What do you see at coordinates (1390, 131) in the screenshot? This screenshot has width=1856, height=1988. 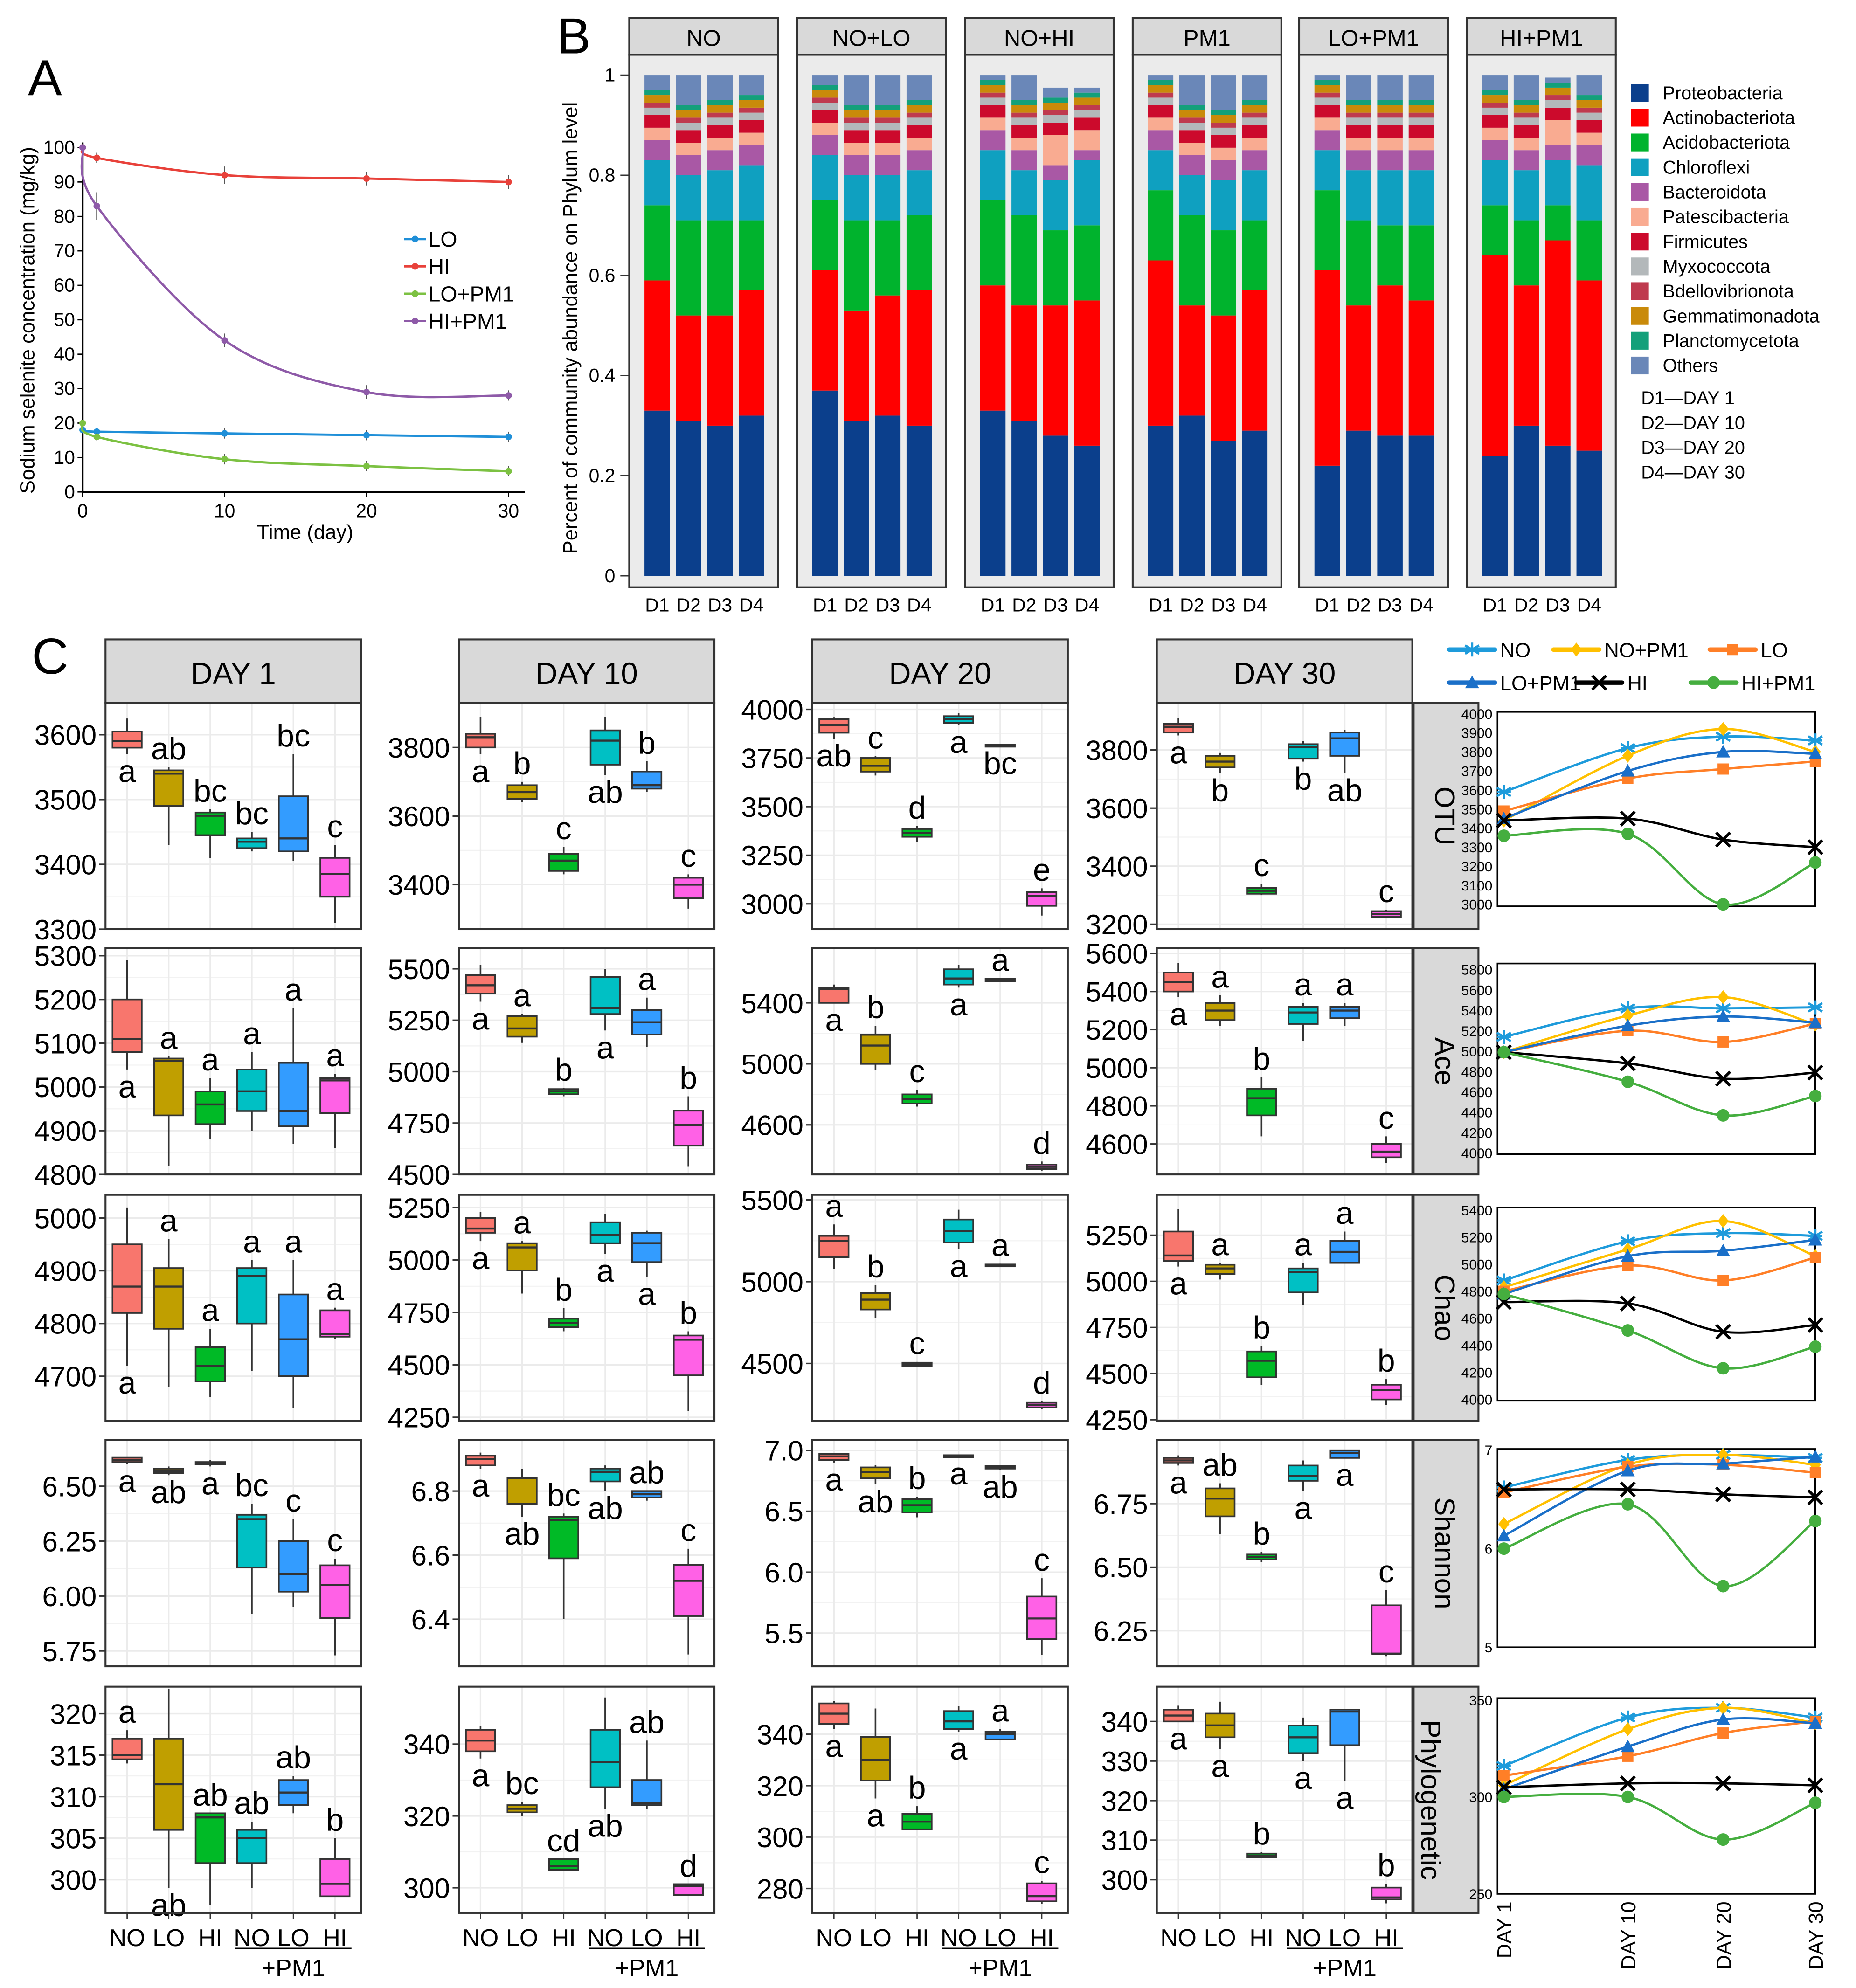 I see `bar-segment-firmicutes` at bounding box center [1390, 131].